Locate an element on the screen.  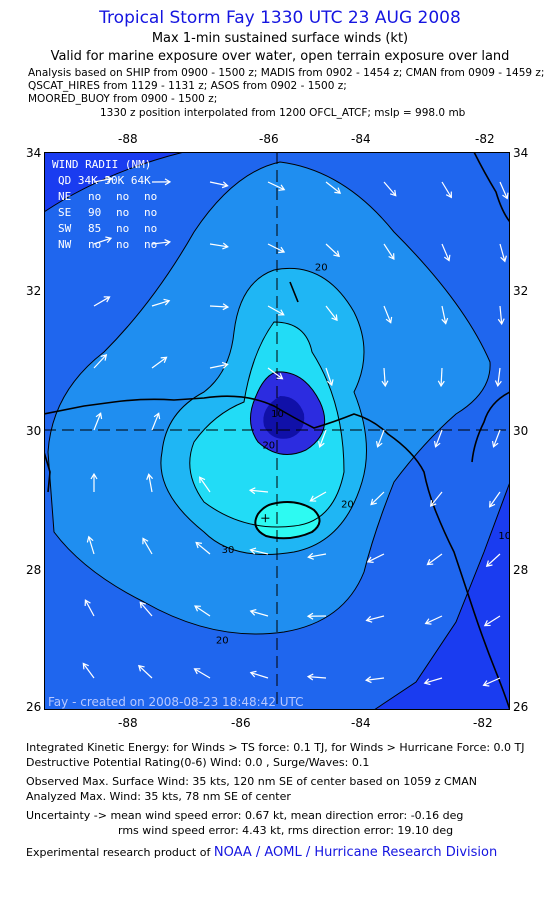
contour-label: 30 is located at coordinates (228, 550).